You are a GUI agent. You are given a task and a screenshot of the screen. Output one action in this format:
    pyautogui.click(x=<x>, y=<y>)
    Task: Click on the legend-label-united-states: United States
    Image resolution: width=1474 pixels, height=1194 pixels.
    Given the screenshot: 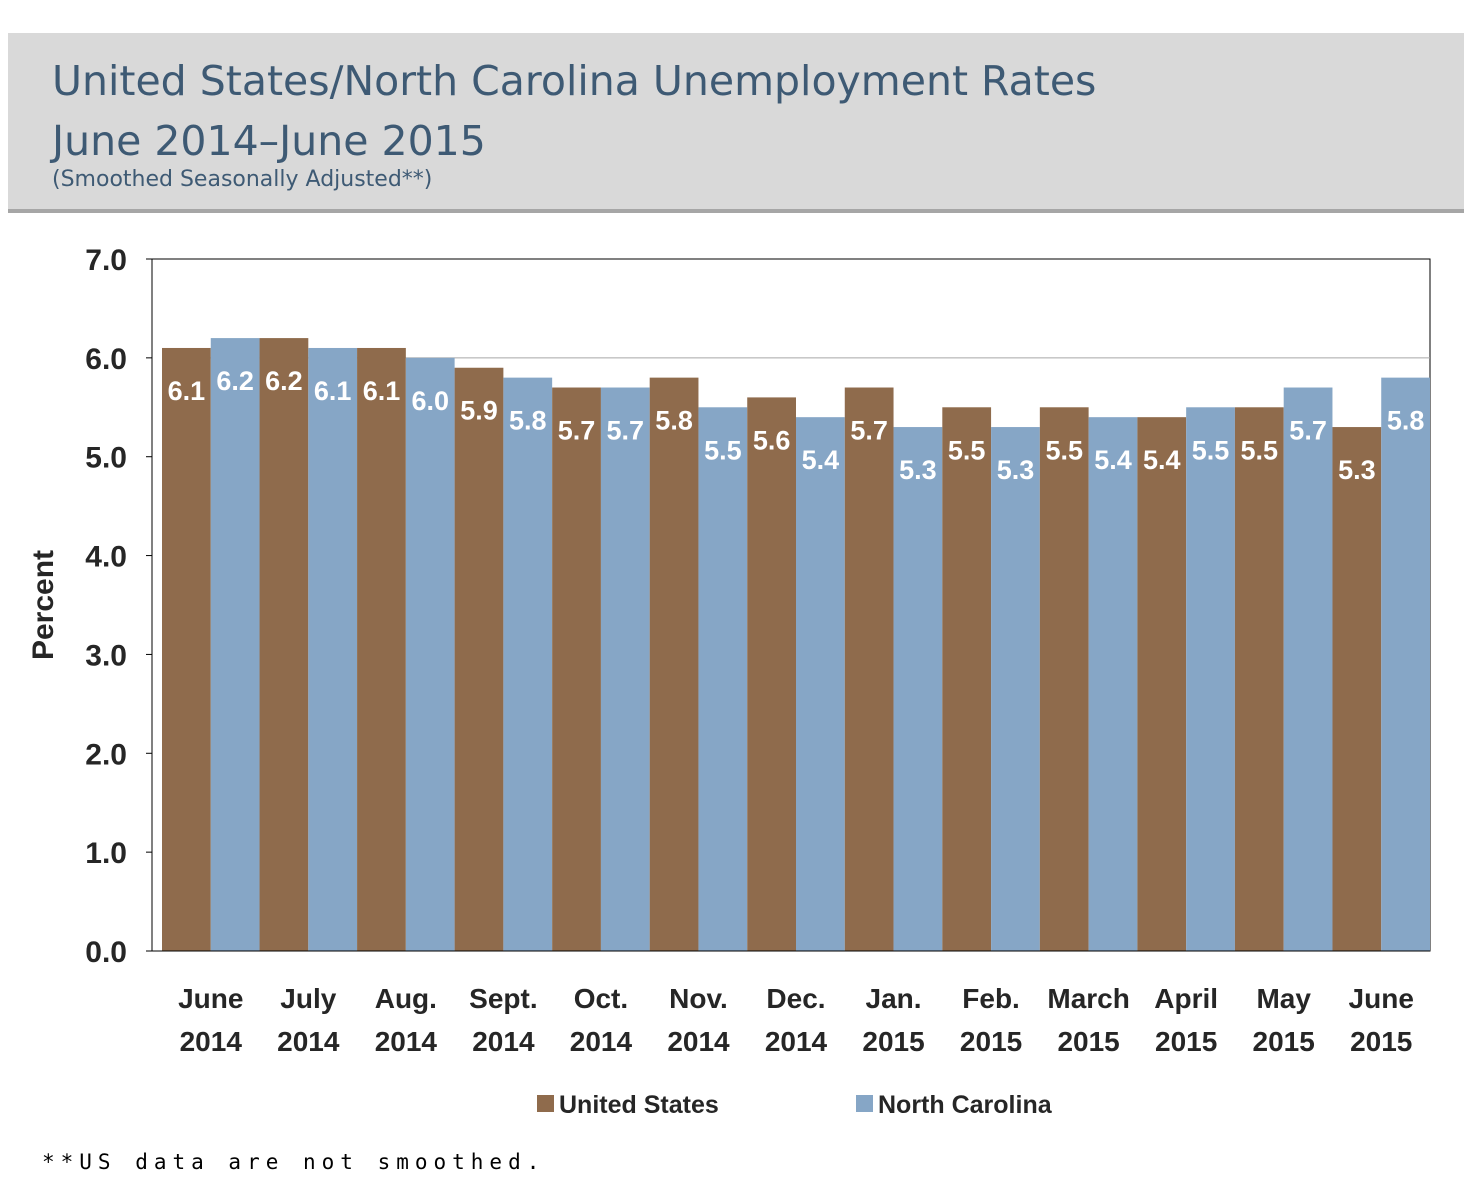 What is the action you would take?
    pyautogui.click(x=639, y=1105)
    